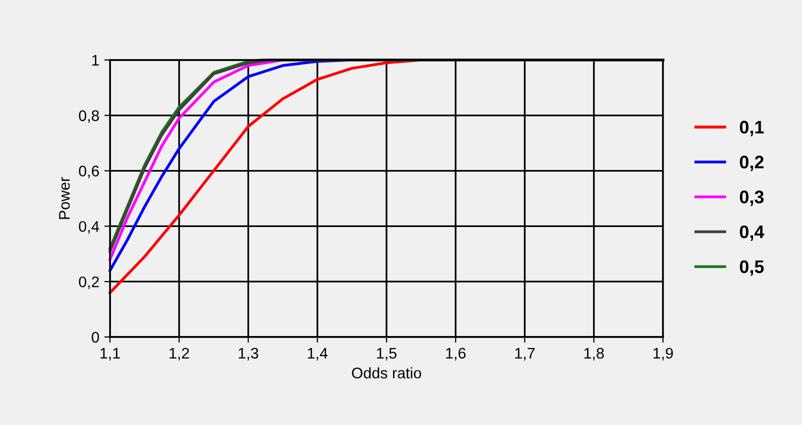 The height and width of the screenshot is (425, 802). I want to click on y-tick-label: 0,4, so click(89, 227).